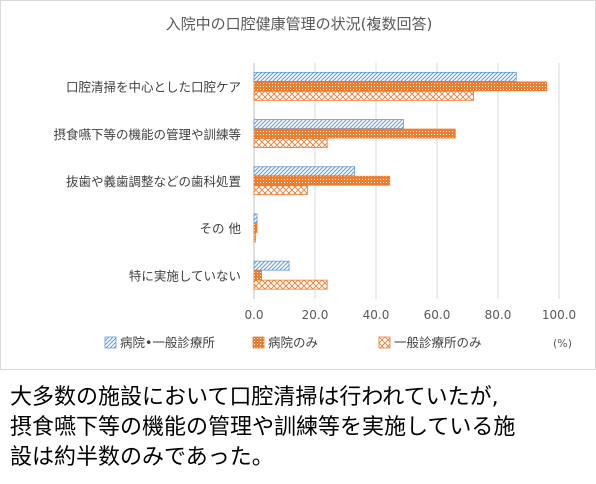  Describe the element at coordinates (562, 343) in the screenshot. I see `x-axis-unit: (%)` at that location.